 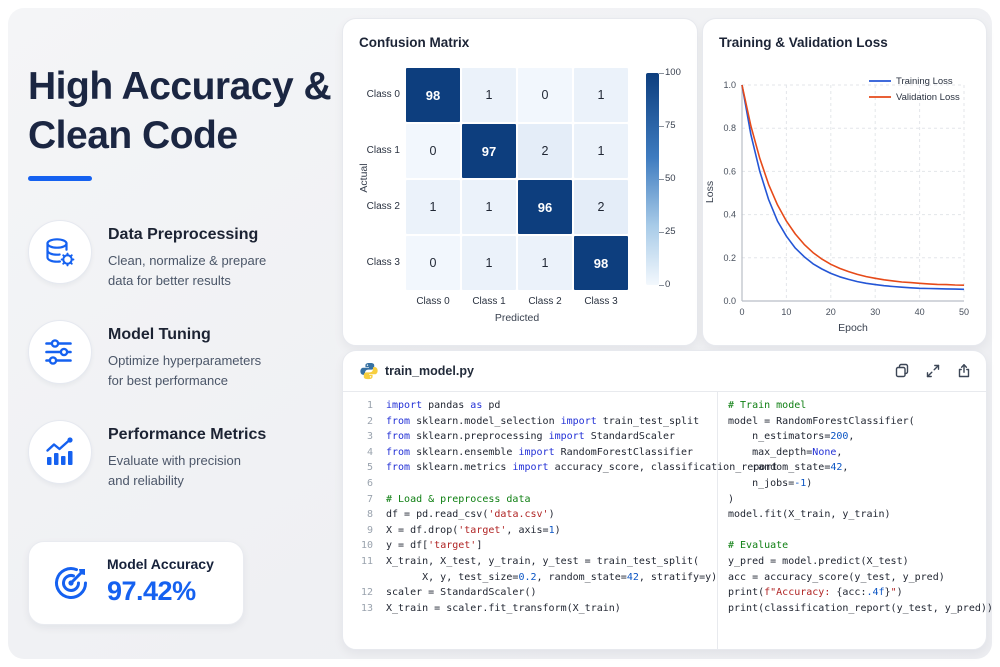 What do you see at coordinates (821, 421) in the screenshot?
I see `code-line: model = RandomForestClassifier(` at bounding box center [821, 421].